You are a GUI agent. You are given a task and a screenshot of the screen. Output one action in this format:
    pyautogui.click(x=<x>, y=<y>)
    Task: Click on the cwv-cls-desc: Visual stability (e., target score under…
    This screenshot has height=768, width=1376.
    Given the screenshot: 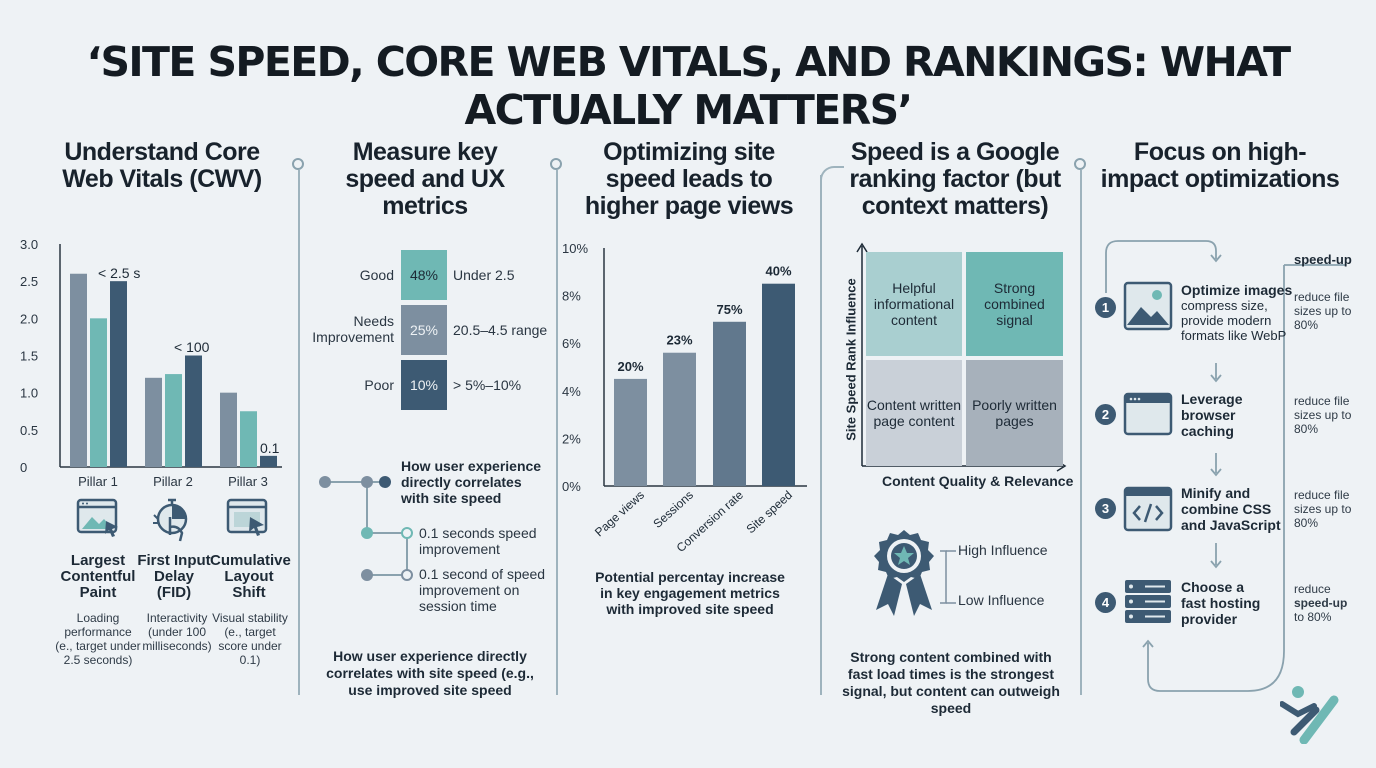 What is the action you would take?
    pyautogui.click(x=250, y=639)
    